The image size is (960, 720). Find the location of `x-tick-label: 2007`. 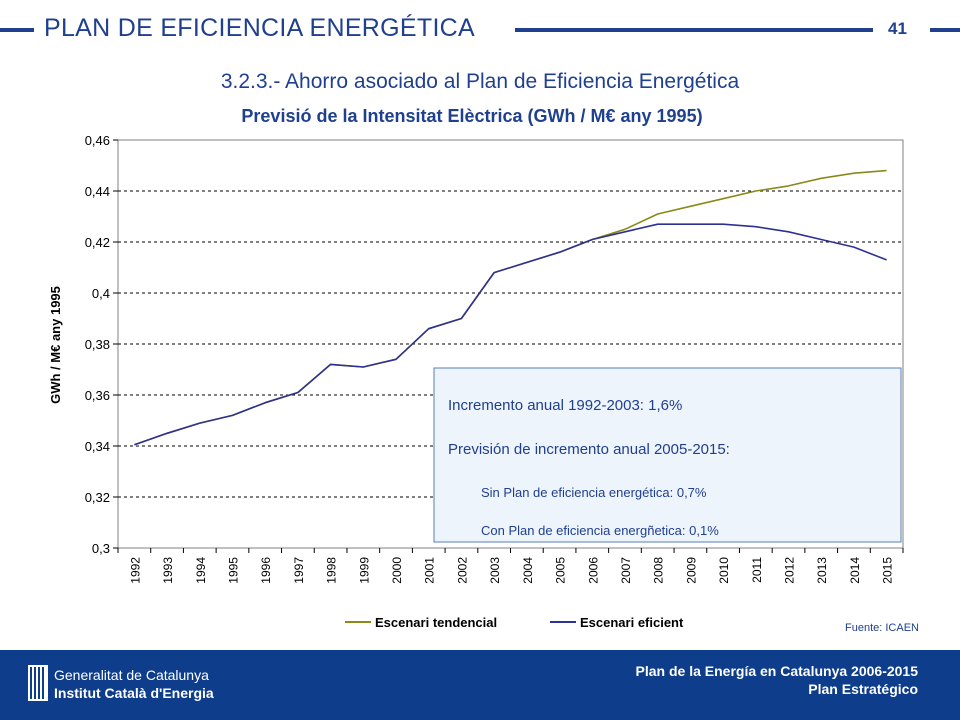

x-tick-label: 2007 is located at coordinates (626, 570).